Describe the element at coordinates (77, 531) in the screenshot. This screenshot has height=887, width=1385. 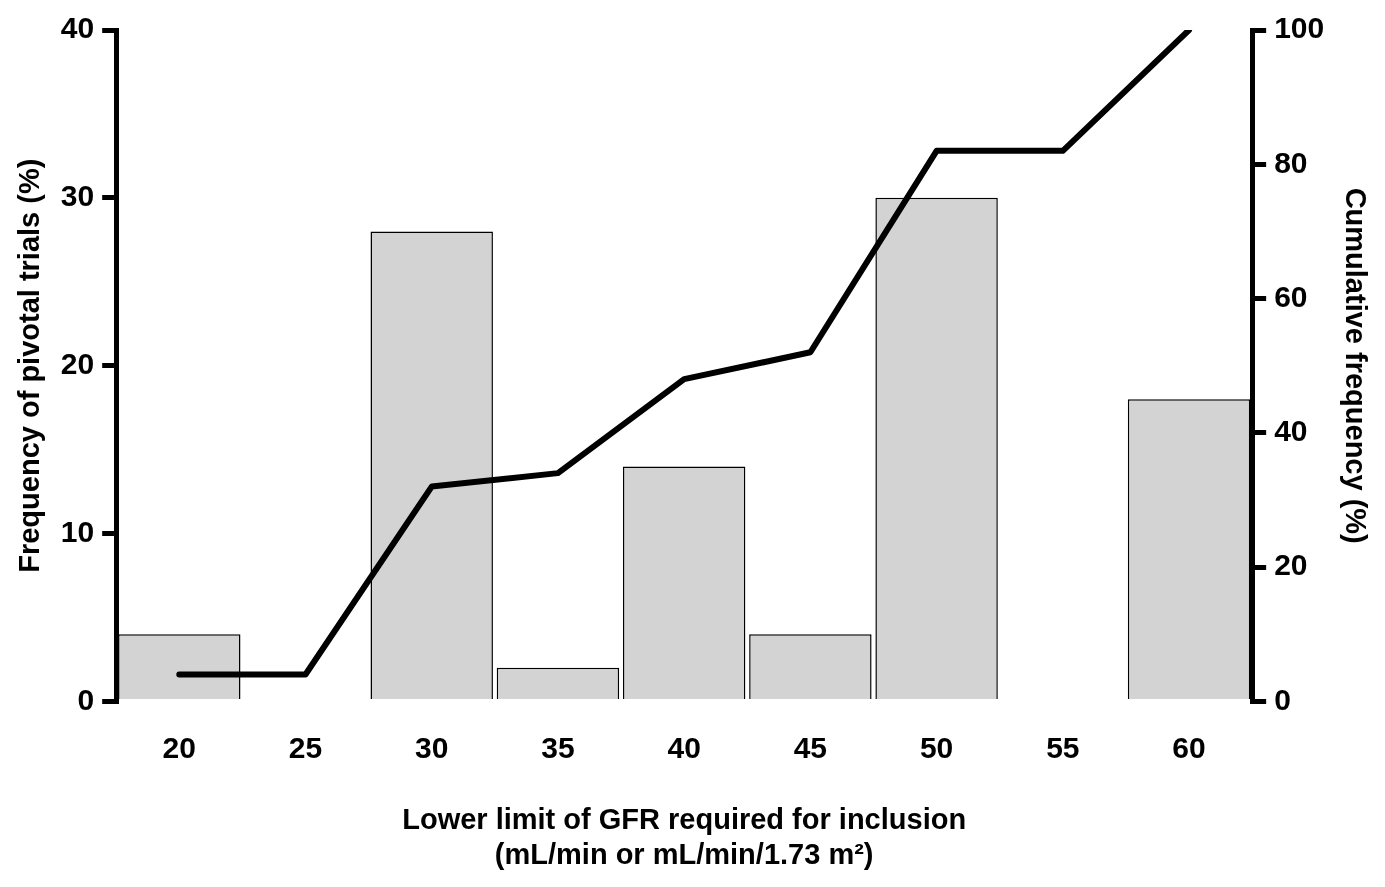
I see `y-tick-label: 10` at that location.